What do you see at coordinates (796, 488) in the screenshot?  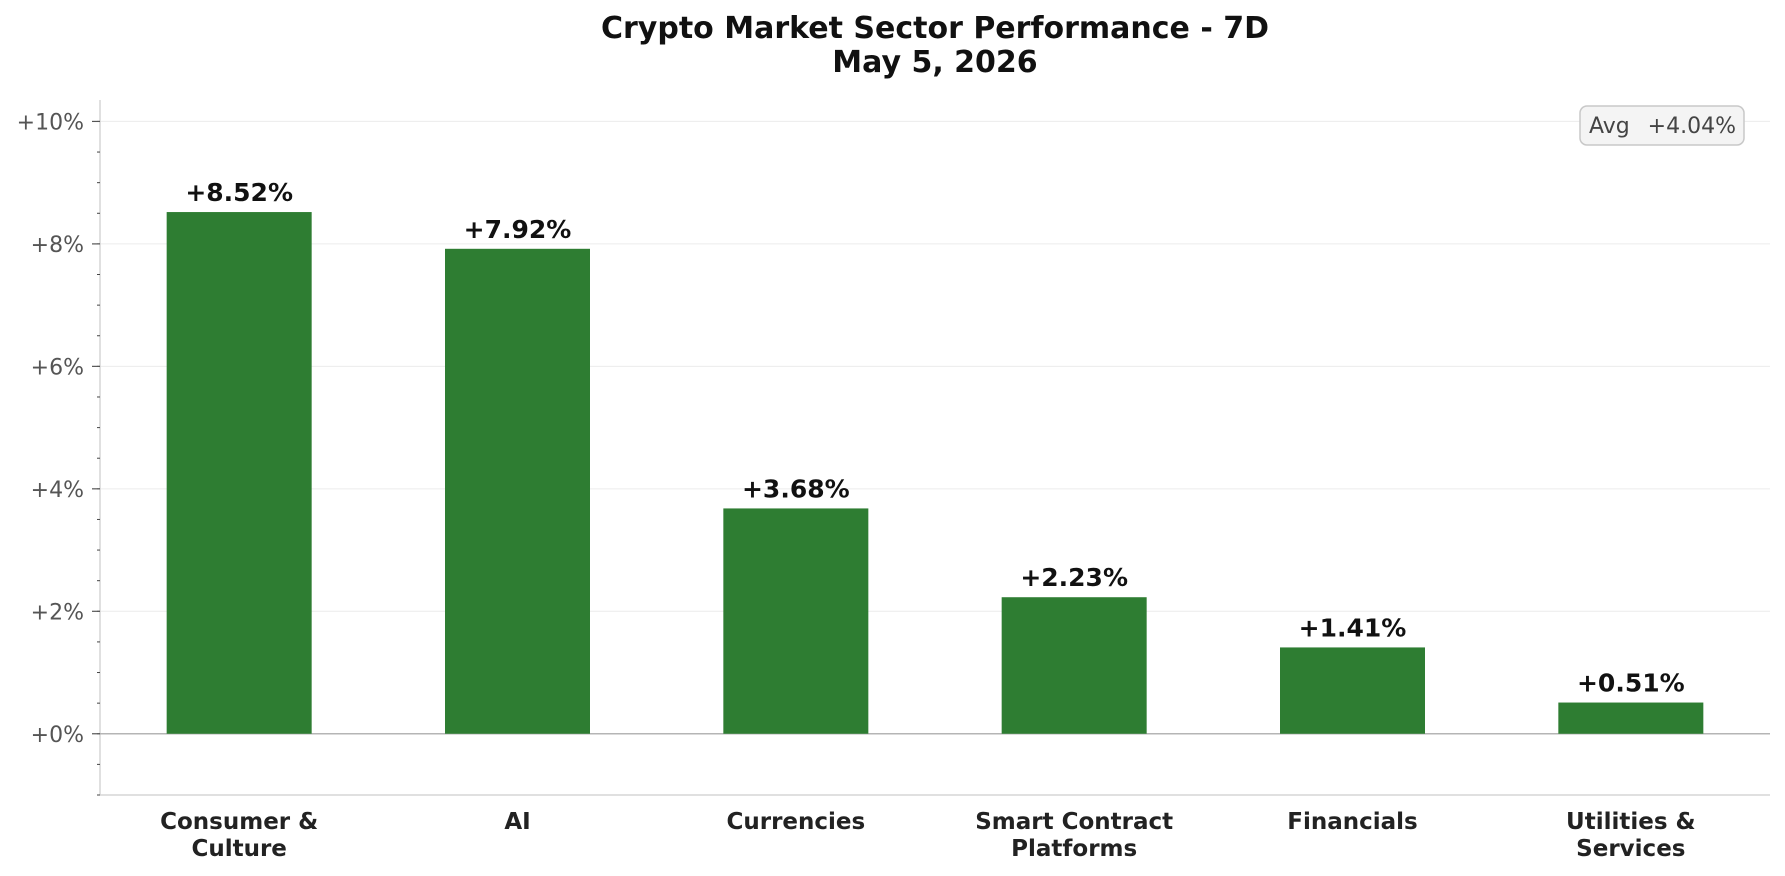 I see `bar-value-label: +3.68%` at bounding box center [796, 488].